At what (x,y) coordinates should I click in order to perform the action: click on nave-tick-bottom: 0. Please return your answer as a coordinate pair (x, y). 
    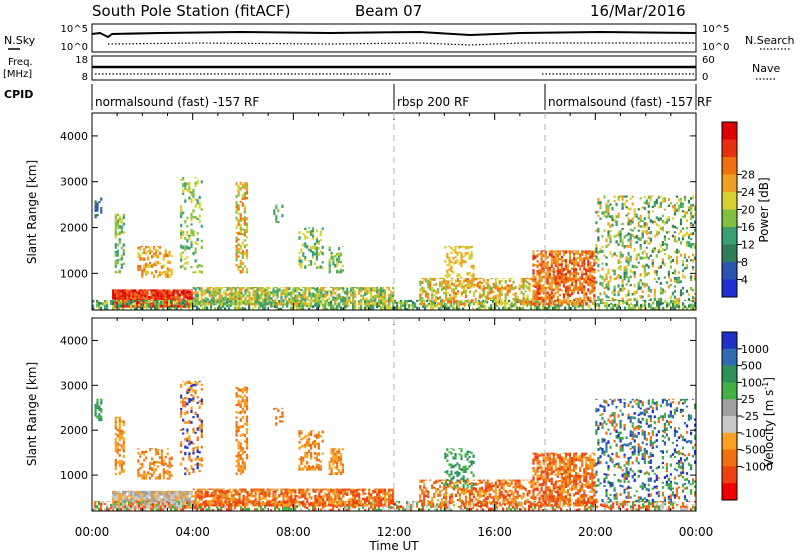
    Looking at the image, I should click on (705, 77).